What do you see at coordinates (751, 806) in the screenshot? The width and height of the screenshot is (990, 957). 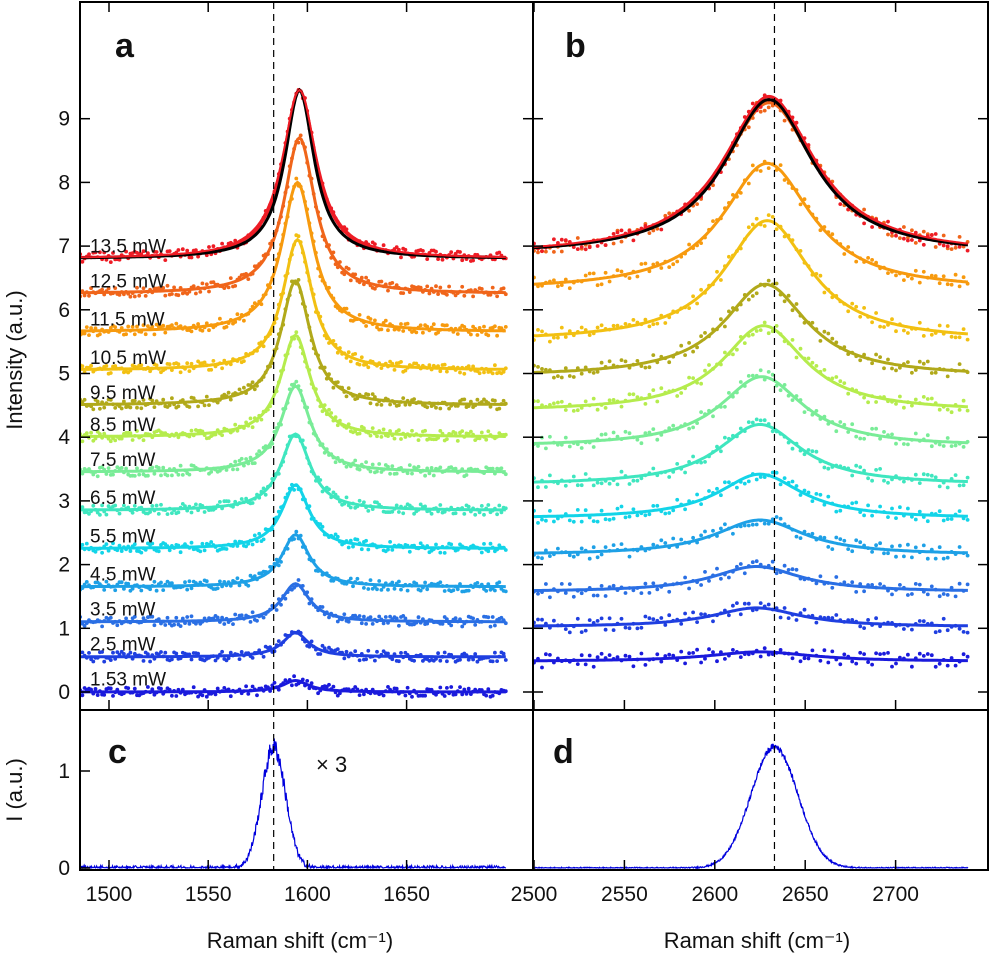 I see `panel-d-spectrum` at bounding box center [751, 806].